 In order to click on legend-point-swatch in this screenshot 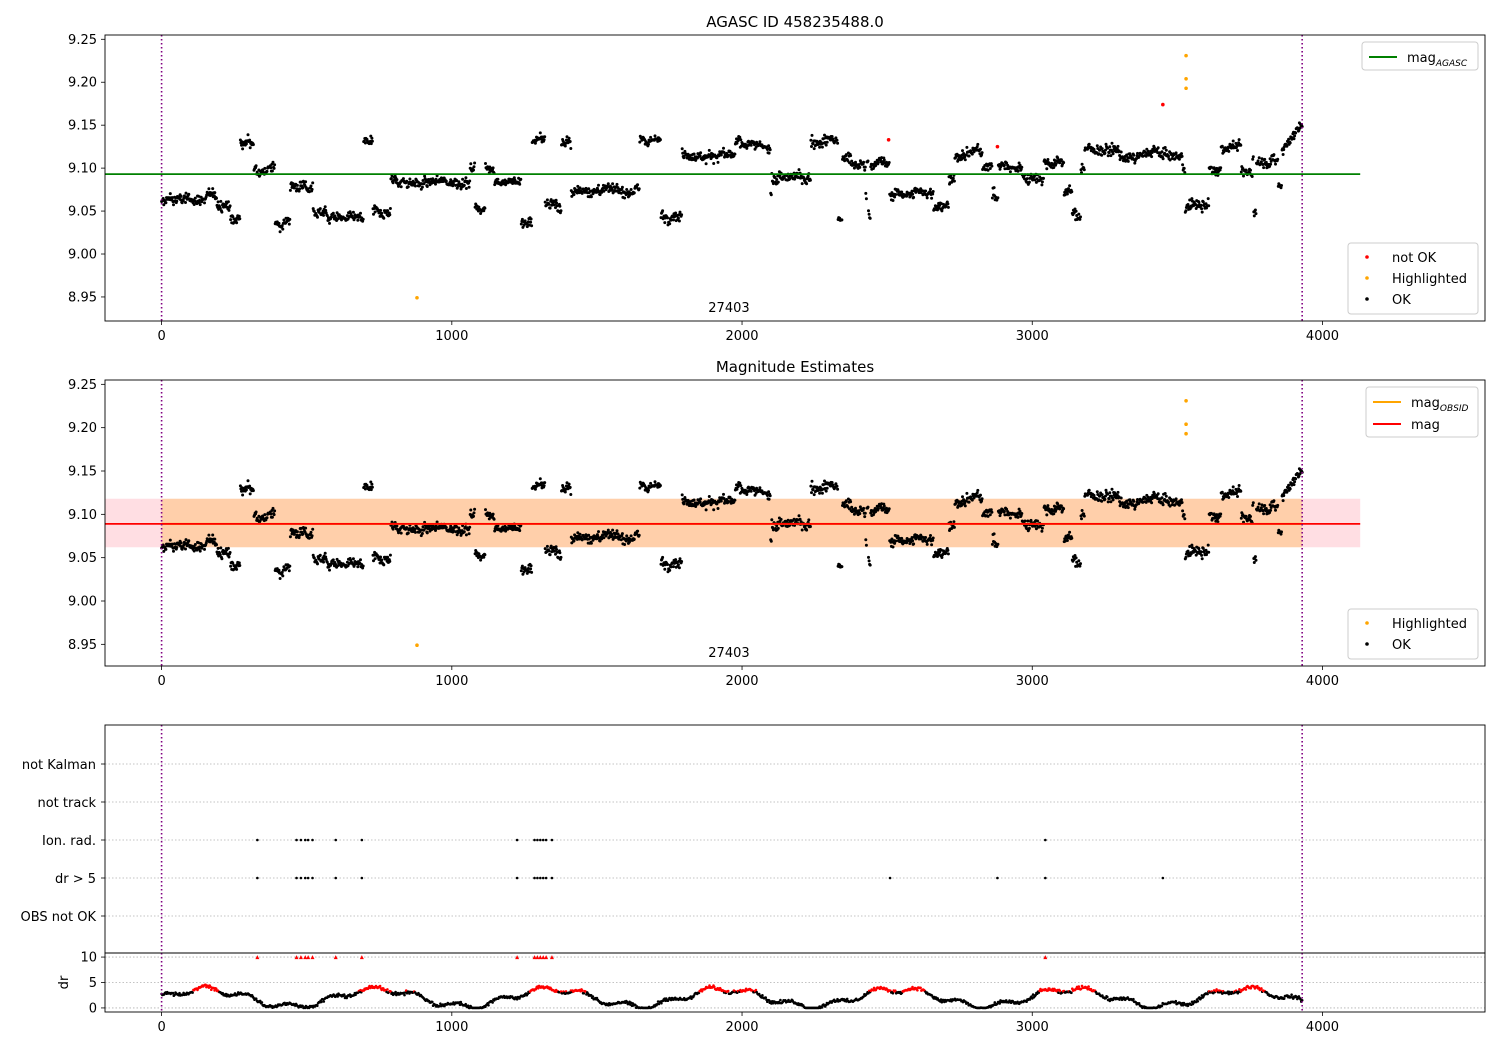, I will do `click(1367, 278)`.